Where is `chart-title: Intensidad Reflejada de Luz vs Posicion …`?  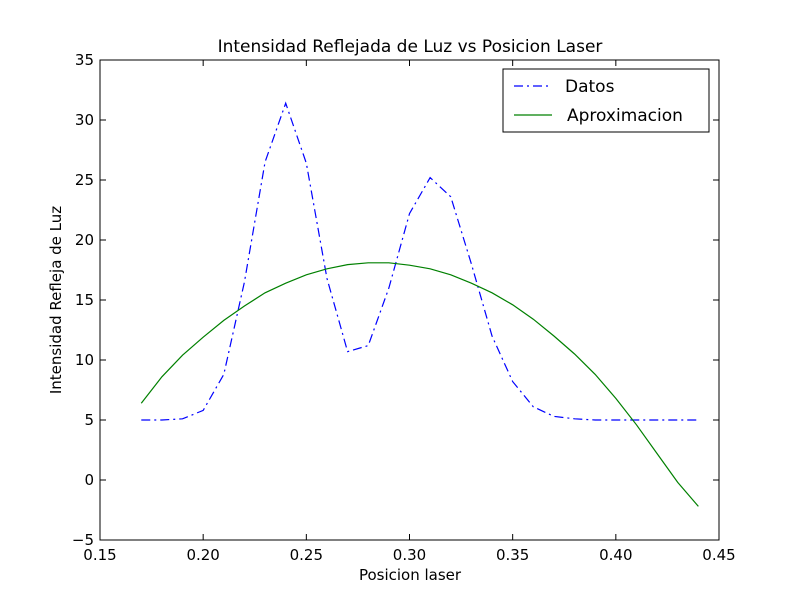
chart-title: Intensidad Reflejada de Luz vs Posicion … is located at coordinates (410, 47).